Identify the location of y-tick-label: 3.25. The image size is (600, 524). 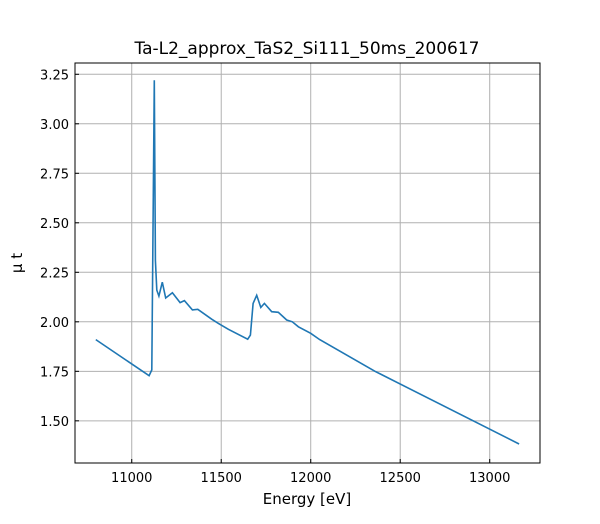
(54, 75).